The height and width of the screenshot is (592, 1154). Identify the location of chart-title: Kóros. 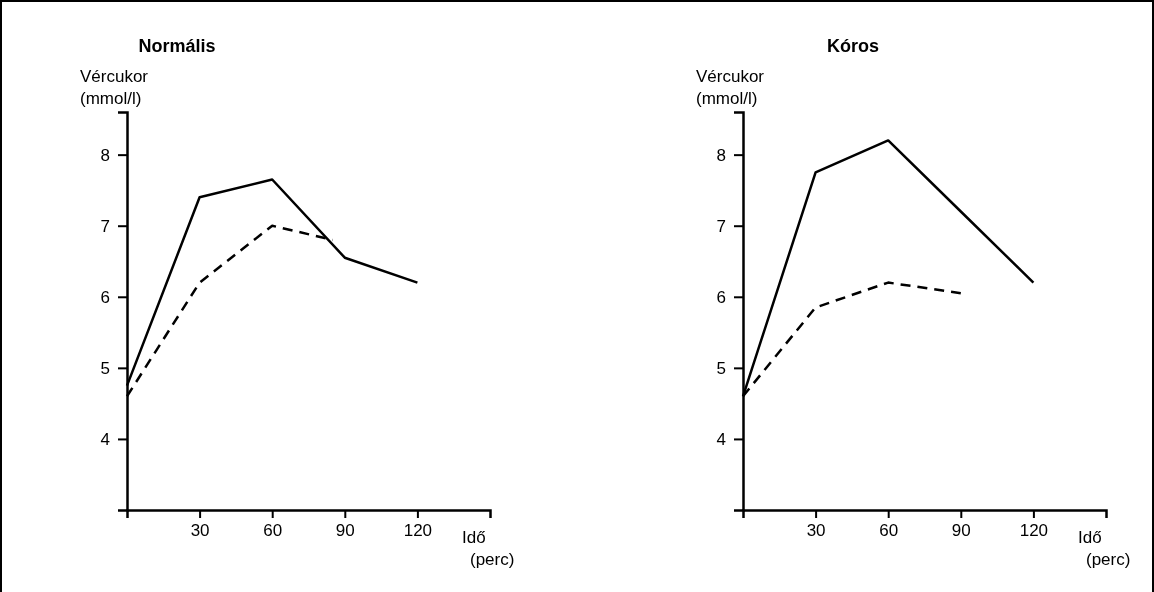
(853, 46).